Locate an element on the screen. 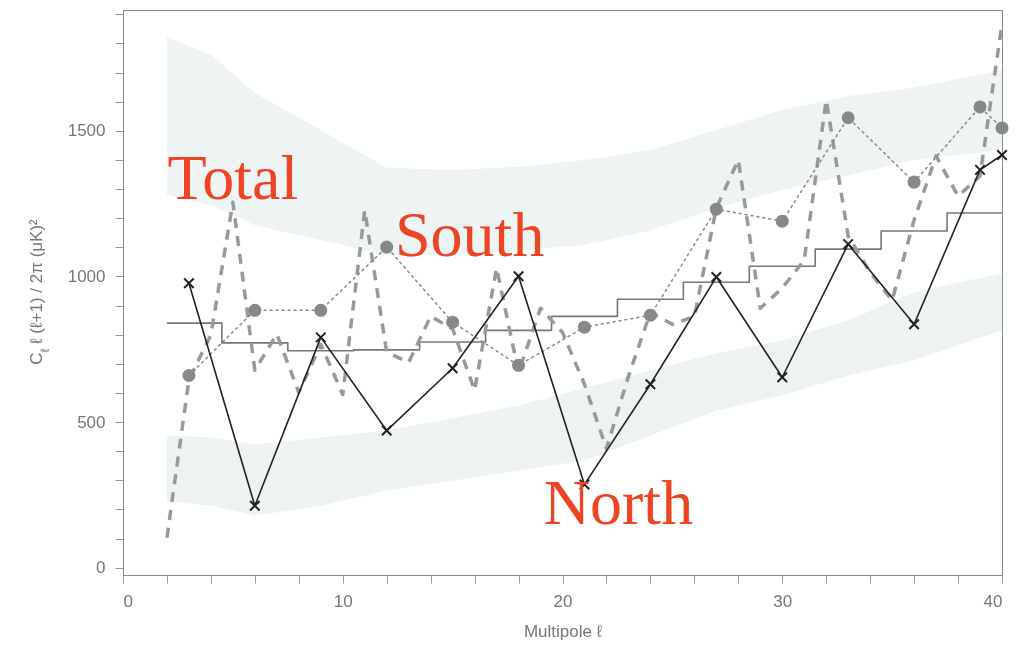  y-tick-label: 1500 is located at coordinates (86, 131).